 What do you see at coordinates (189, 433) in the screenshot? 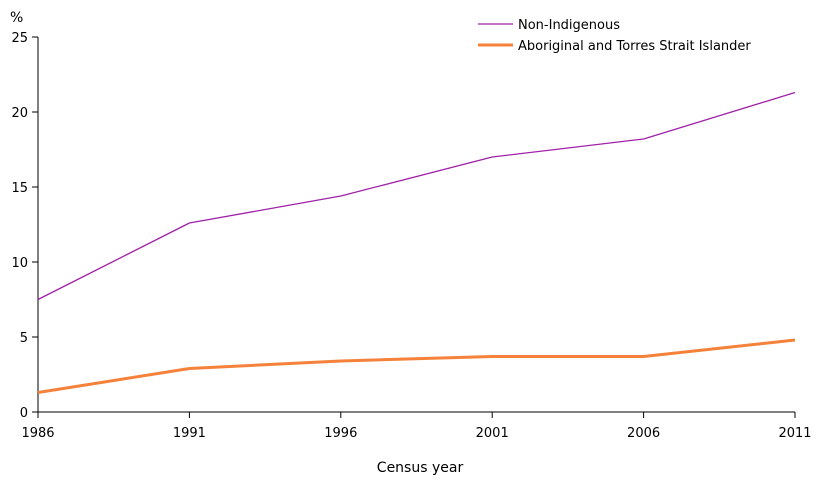
I see `x-tick-label: 1991` at bounding box center [189, 433].